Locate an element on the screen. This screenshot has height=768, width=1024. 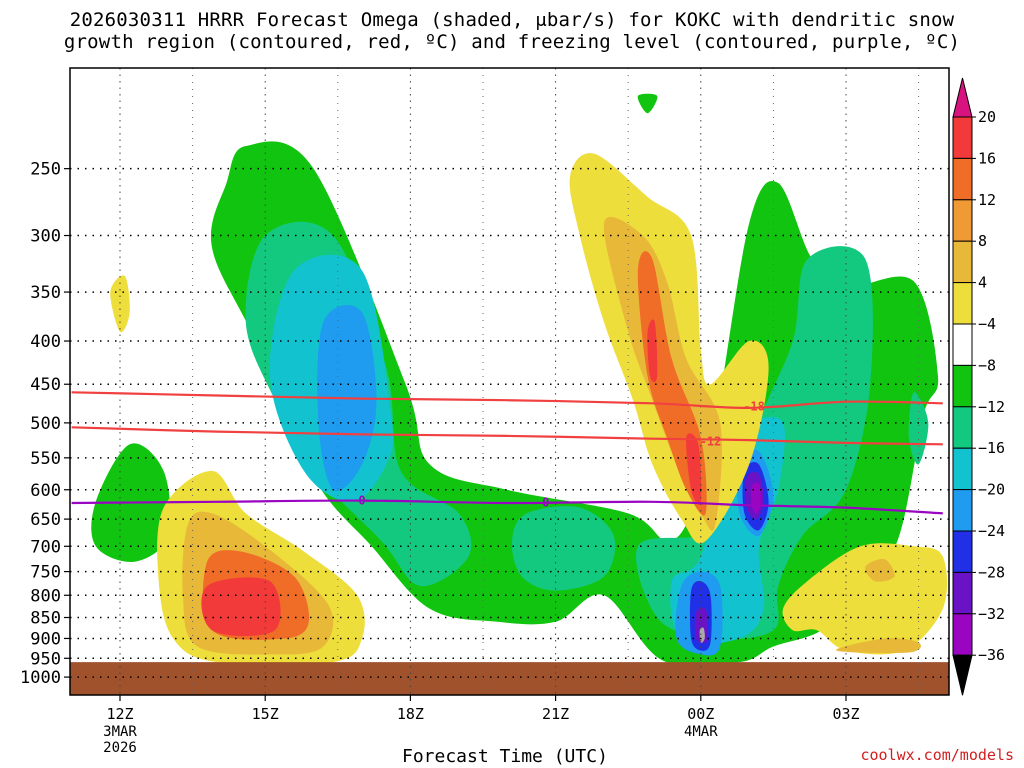
y-tick-label: 1000 is located at coordinates (40, 678).